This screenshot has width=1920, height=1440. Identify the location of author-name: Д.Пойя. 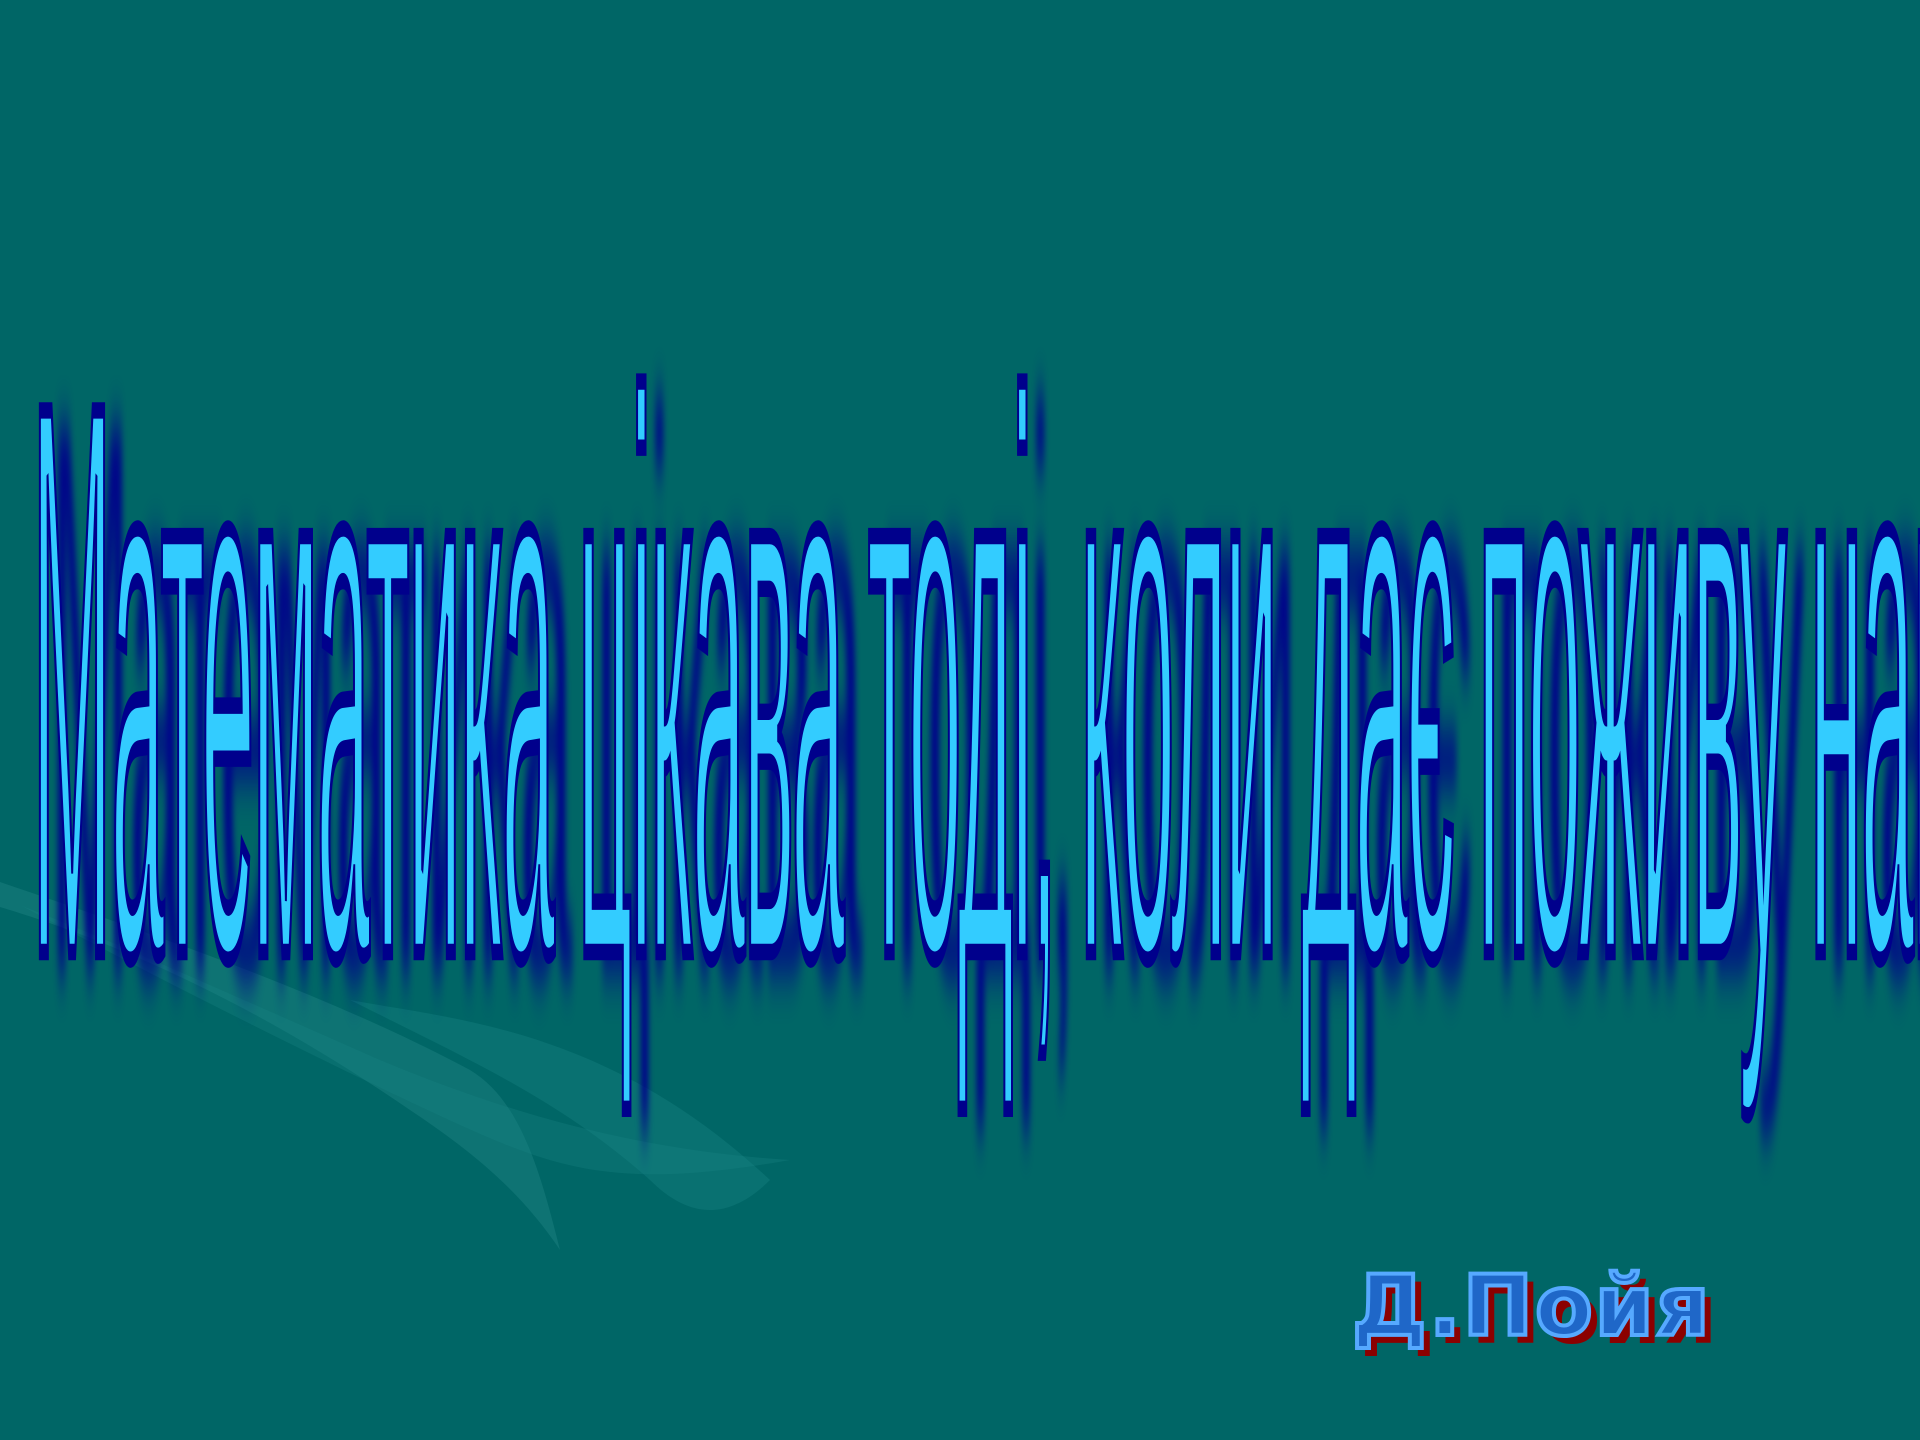
(1531, 1306).